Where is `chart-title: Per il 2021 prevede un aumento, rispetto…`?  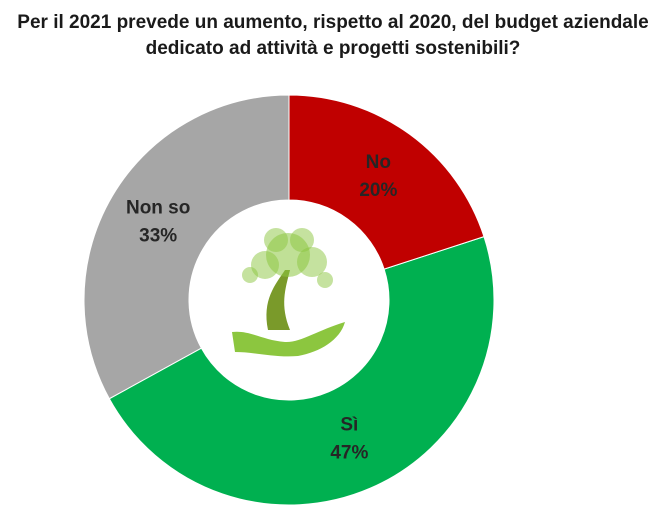
chart-title: Per il 2021 prevede un aumento, rispetto… is located at coordinates (333, 35).